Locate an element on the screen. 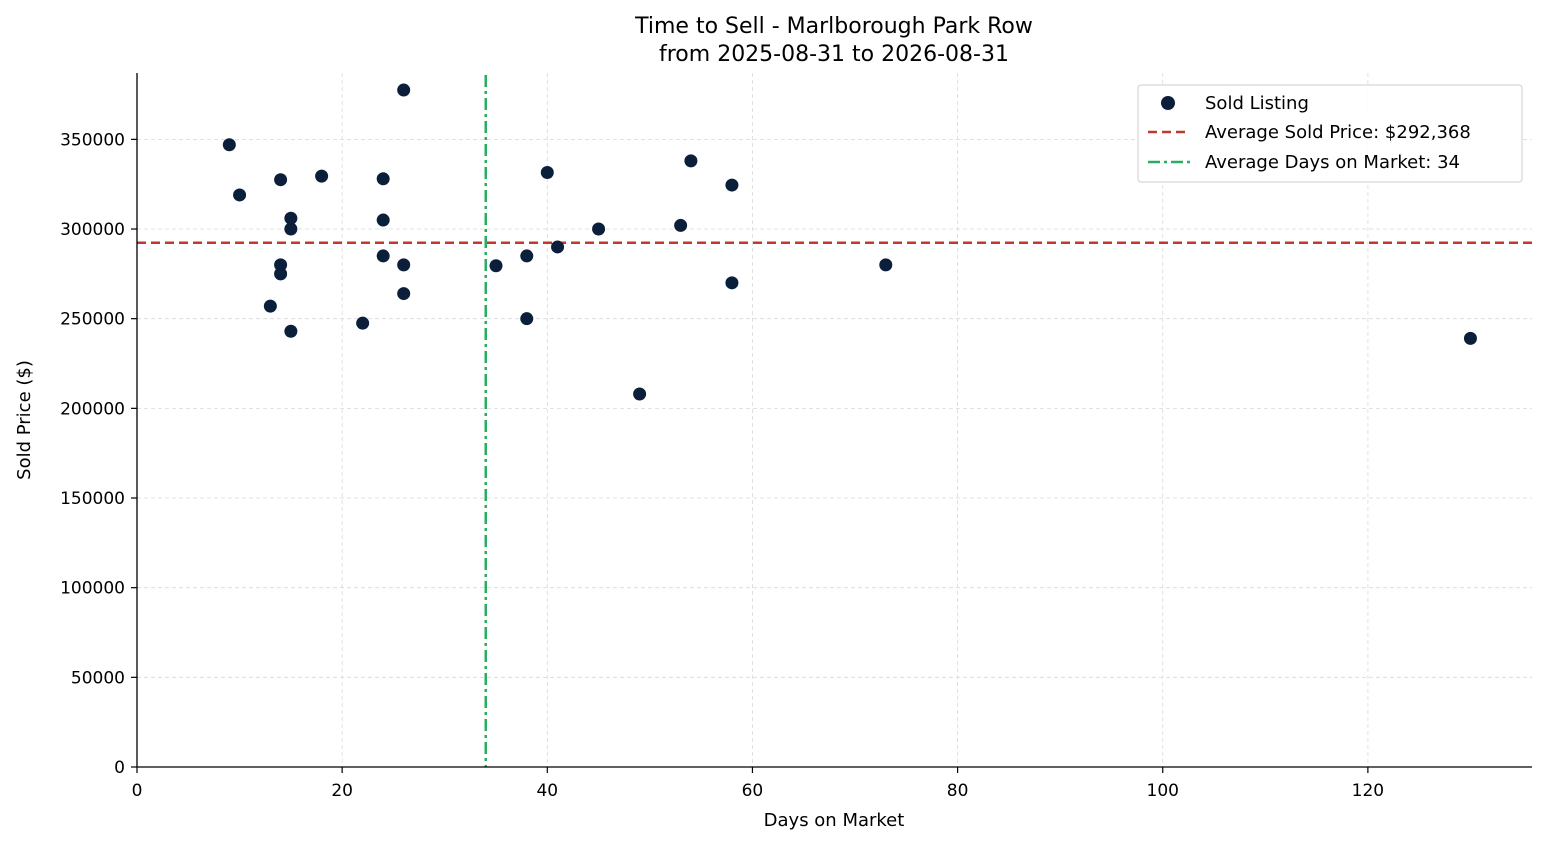 This screenshot has height=845, width=1547. y-tick-label: 100000 is located at coordinates (92, 589).